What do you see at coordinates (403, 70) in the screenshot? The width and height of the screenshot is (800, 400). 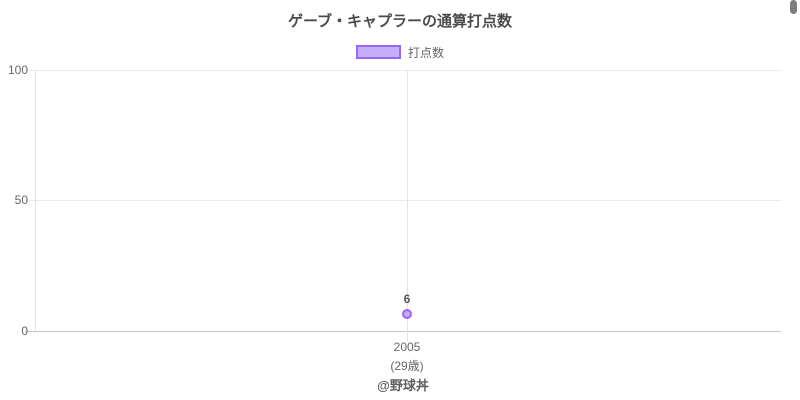 I see `gridline-y100` at bounding box center [403, 70].